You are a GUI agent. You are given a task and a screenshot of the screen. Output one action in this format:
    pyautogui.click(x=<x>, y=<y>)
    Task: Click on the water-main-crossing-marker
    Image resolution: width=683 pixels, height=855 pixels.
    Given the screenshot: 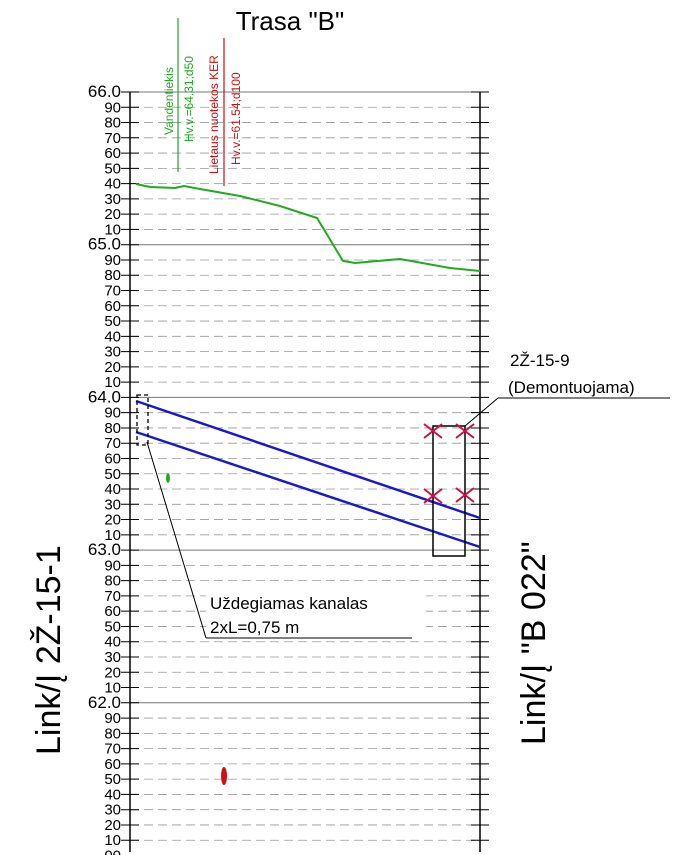 What is the action you would take?
    pyautogui.click(x=168, y=478)
    